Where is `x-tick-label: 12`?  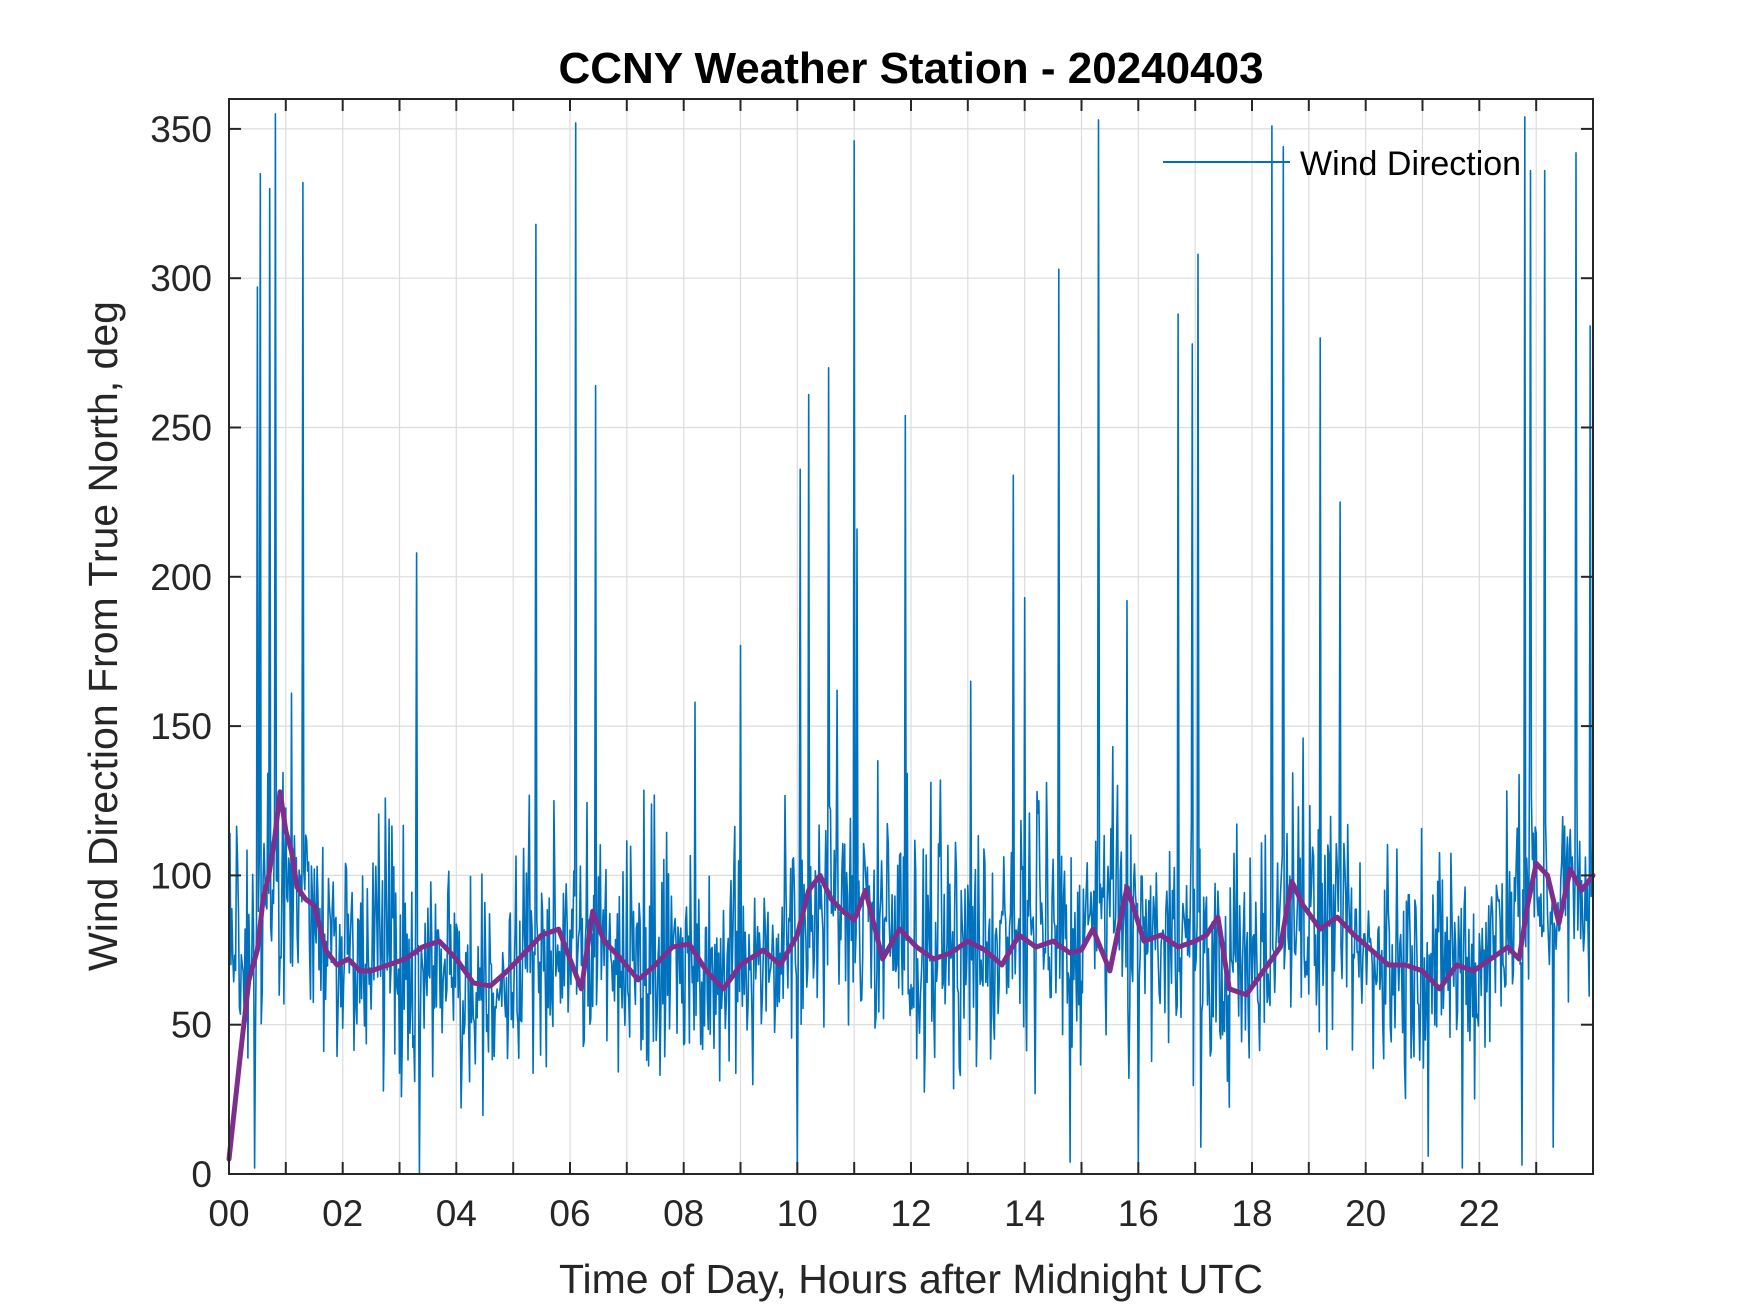
x-tick-label: 12 is located at coordinates (910, 1213).